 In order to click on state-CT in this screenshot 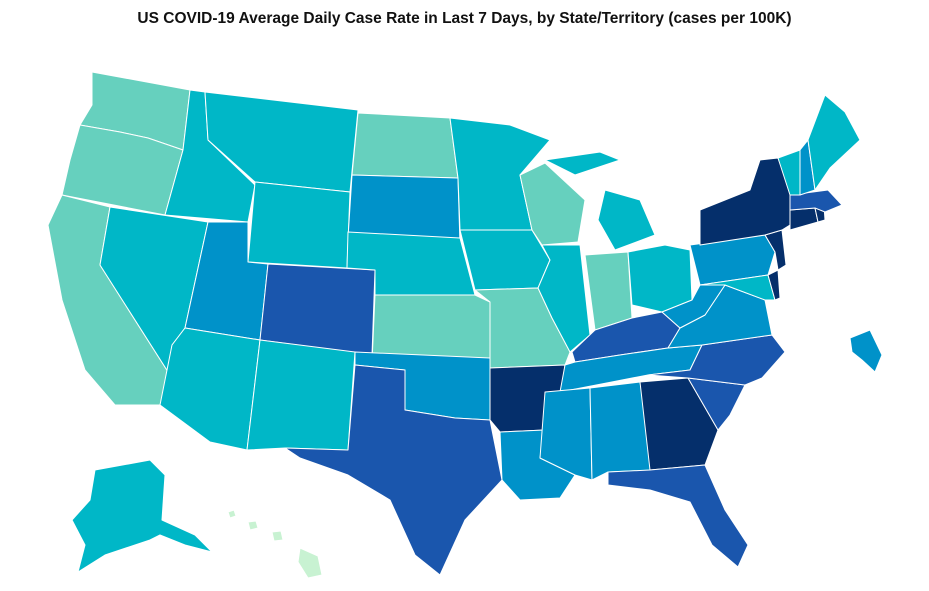, I will do `click(804, 219)`.